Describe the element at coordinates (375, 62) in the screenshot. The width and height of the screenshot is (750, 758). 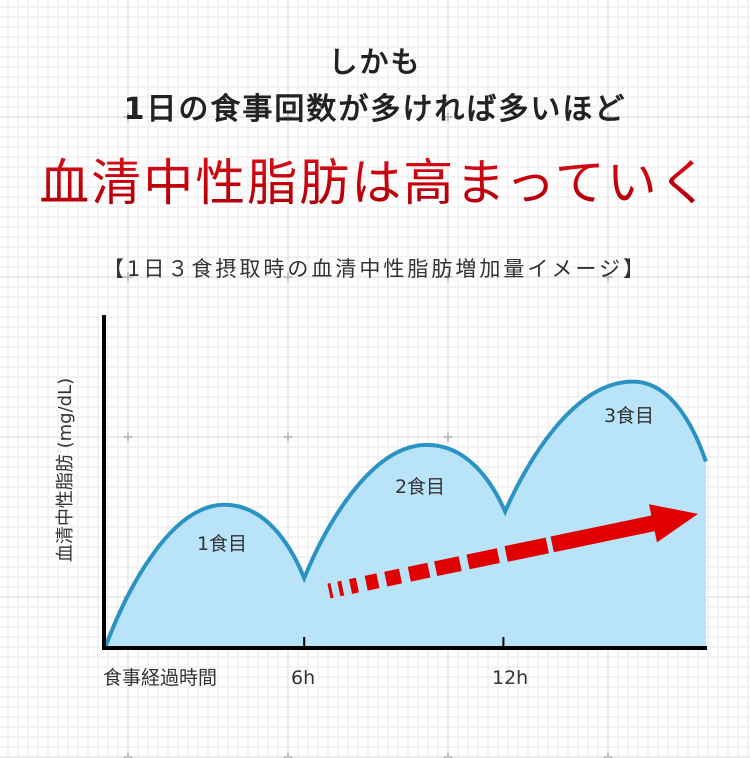
I see `lead-text: しかも` at that location.